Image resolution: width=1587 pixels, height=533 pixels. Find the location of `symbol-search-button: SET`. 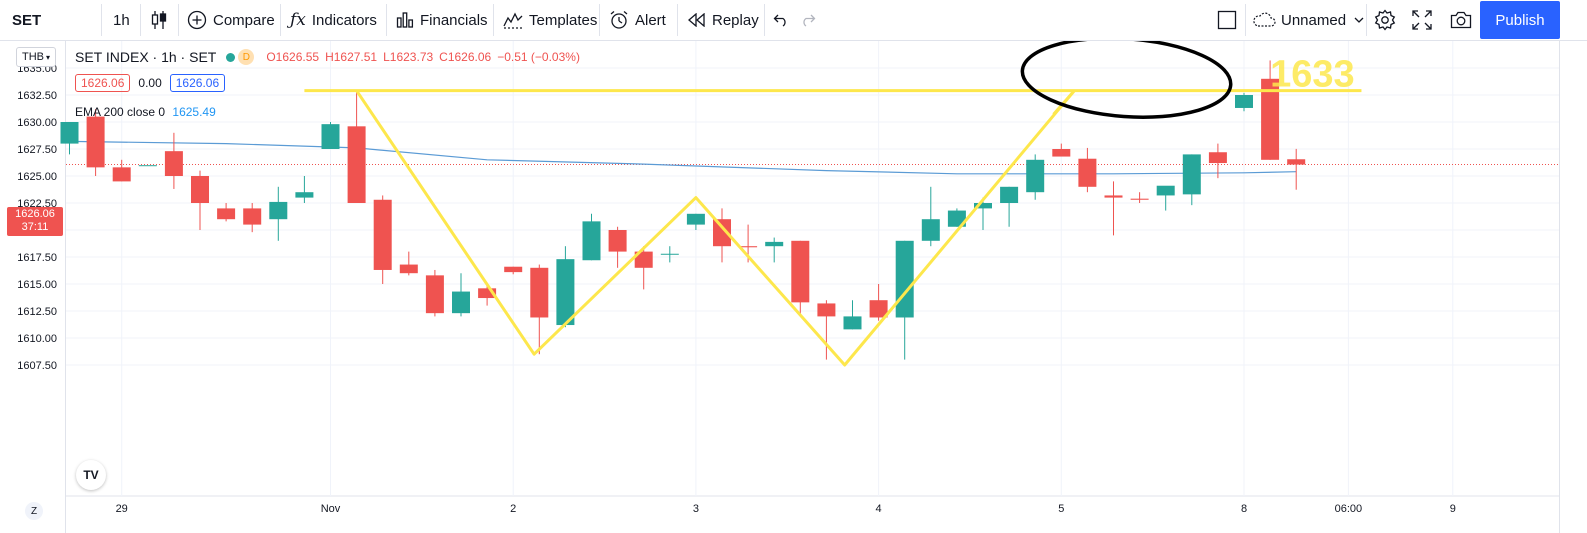

symbol-search-button: SET is located at coordinates (27, 20).